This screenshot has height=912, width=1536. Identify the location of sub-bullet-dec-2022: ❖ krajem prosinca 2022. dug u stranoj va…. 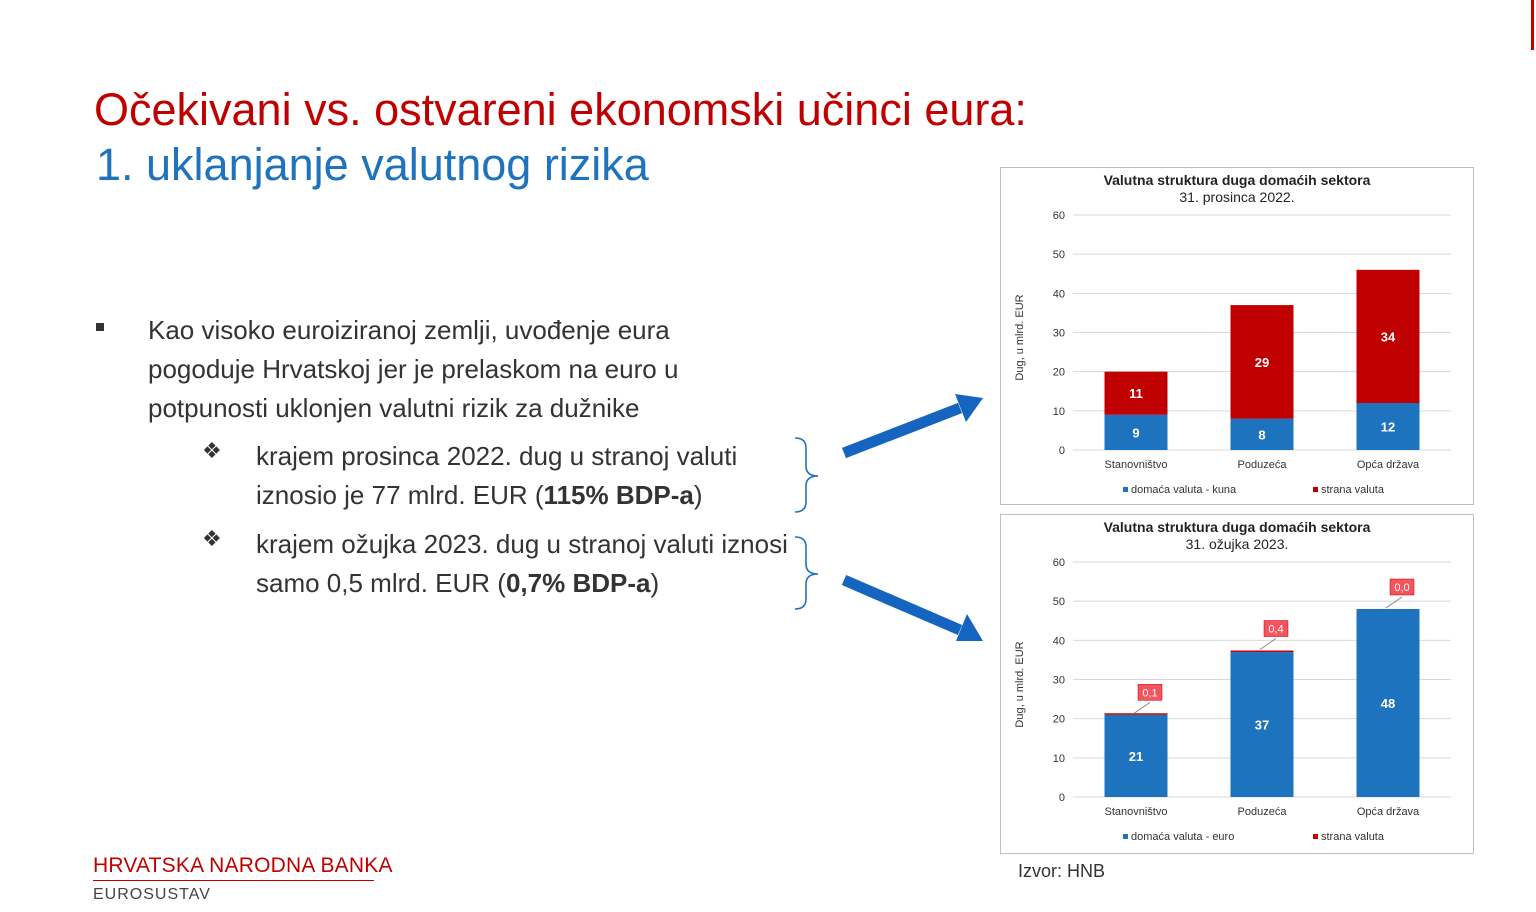
(512, 476).